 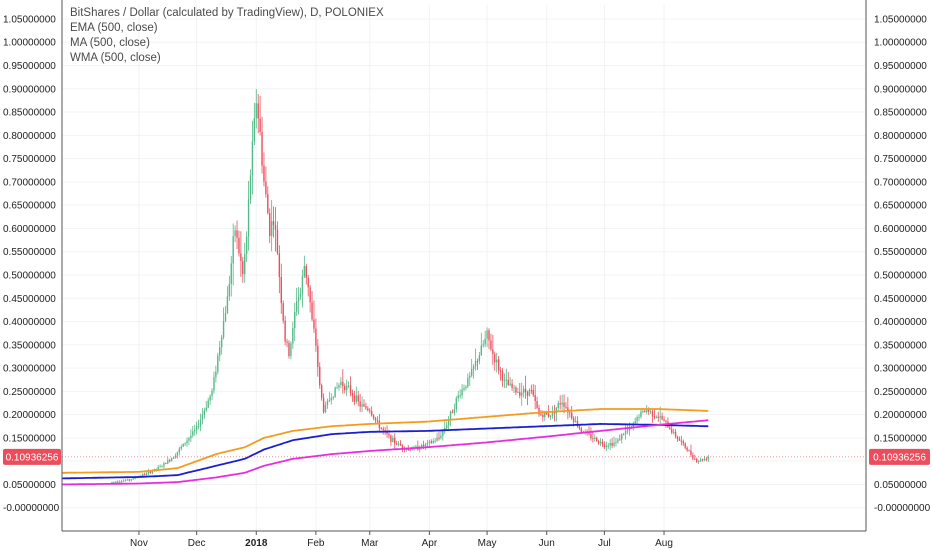 I want to click on y-tick-label-left: 0.05000000, so click(x=29, y=485).